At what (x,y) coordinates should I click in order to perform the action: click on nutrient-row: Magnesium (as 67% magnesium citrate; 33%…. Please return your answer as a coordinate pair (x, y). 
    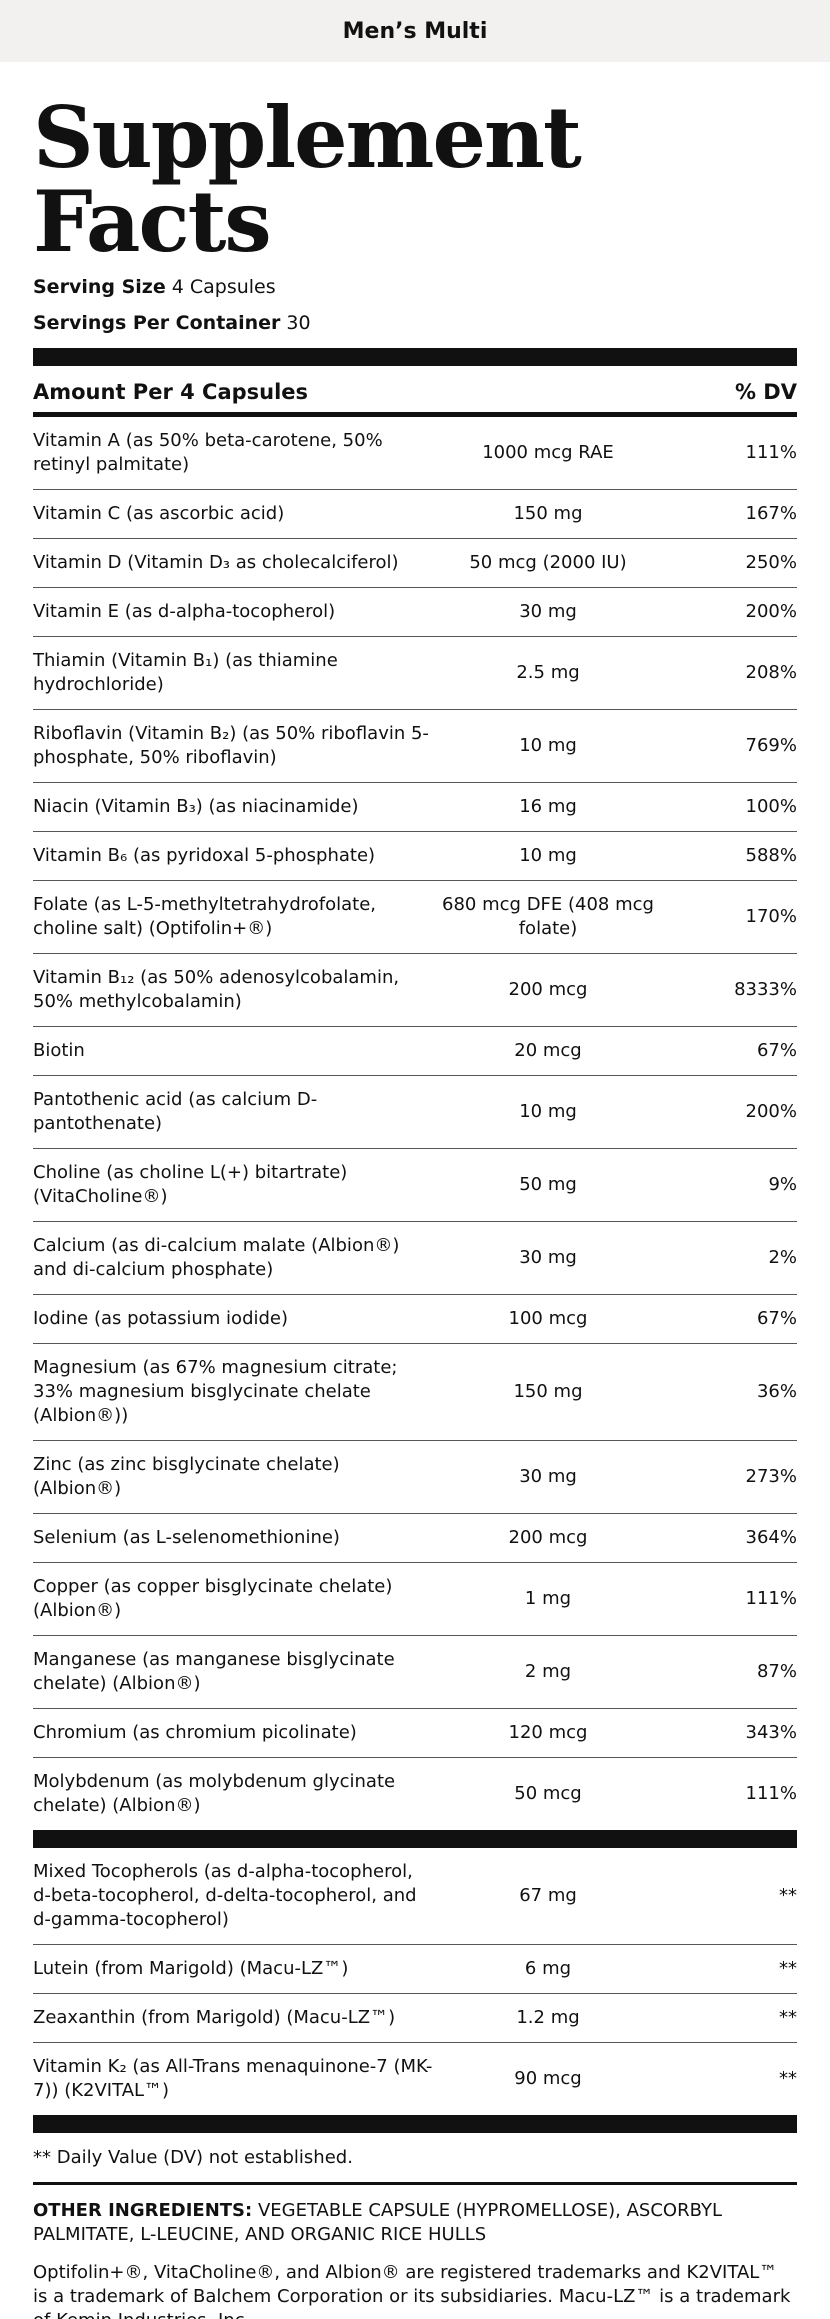
    Looking at the image, I should click on (415, 1392).